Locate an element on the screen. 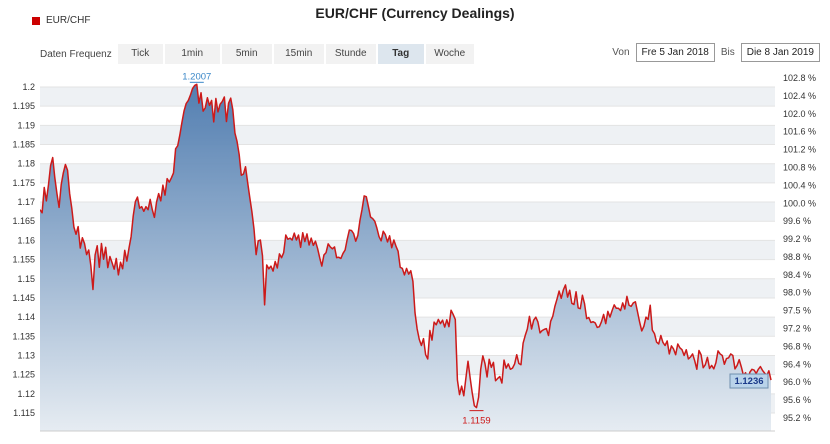  from-label: Von is located at coordinates (621, 52).